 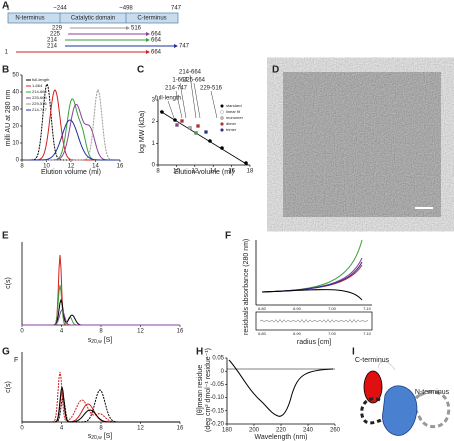 I want to click on y-axis-label: c(s), so click(x=8, y=387).